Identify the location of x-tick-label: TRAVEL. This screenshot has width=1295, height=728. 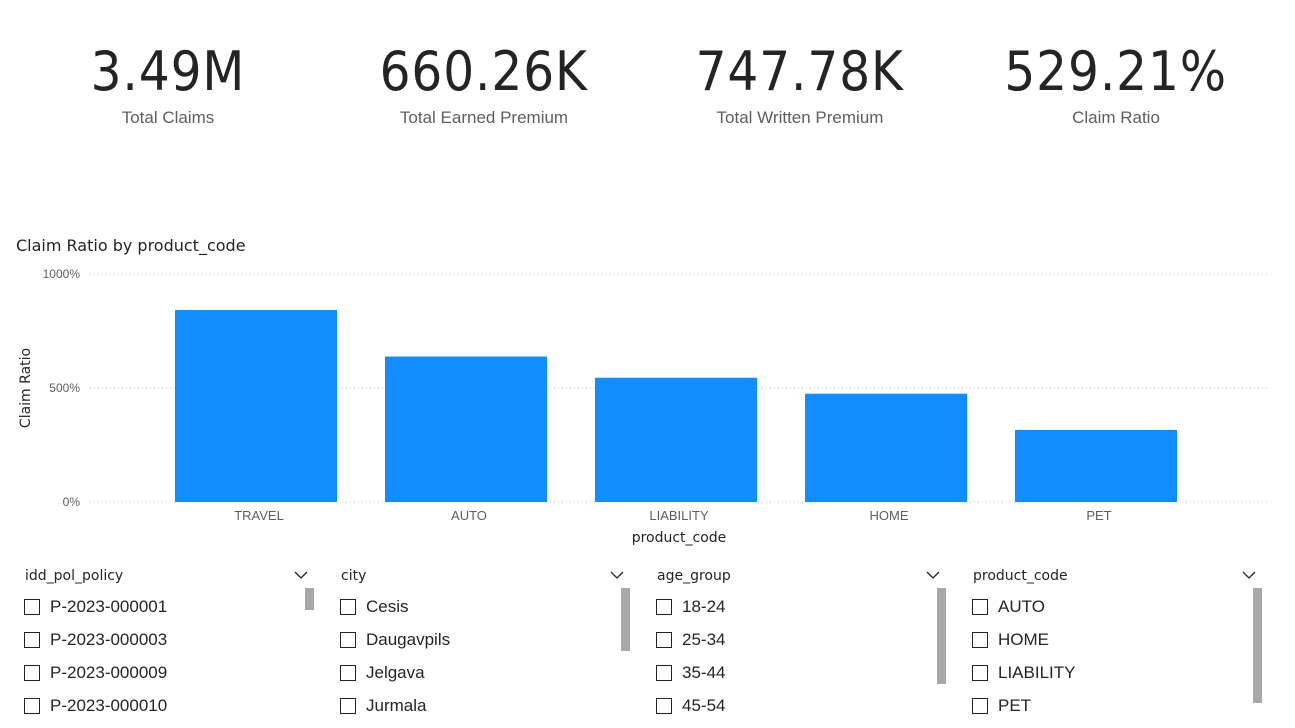
(259, 515).